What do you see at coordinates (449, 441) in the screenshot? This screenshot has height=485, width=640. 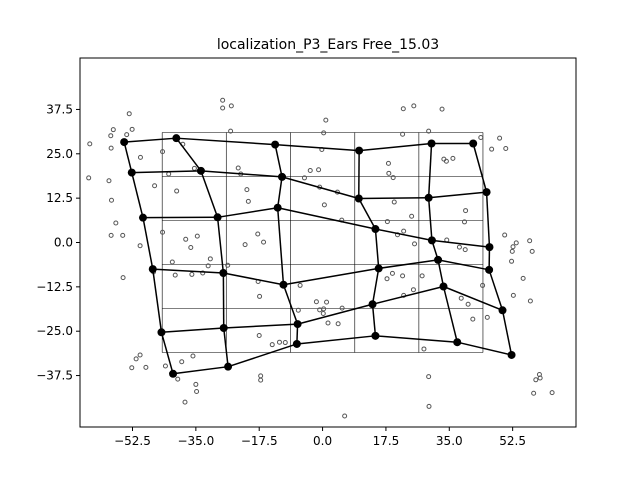 I see `x-tick-label: 35.0` at bounding box center [449, 441].